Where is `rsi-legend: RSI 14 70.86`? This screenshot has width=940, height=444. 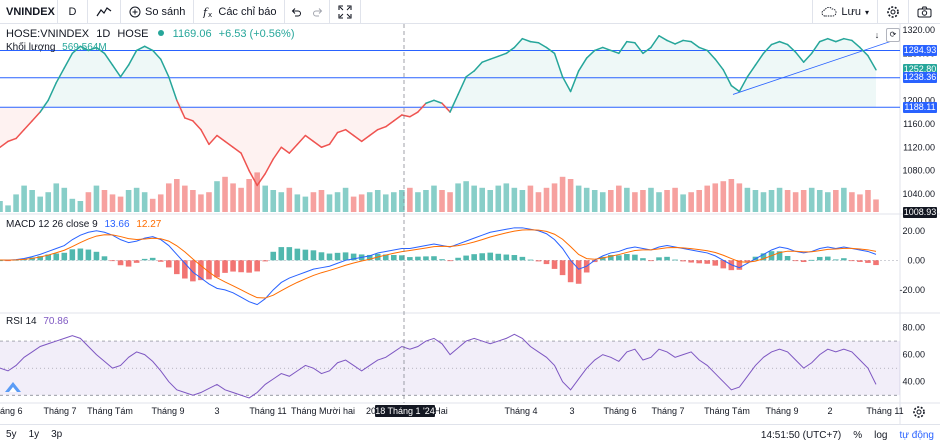
rsi-legend: RSI 14 70.86 is located at coordinates (37, 321).